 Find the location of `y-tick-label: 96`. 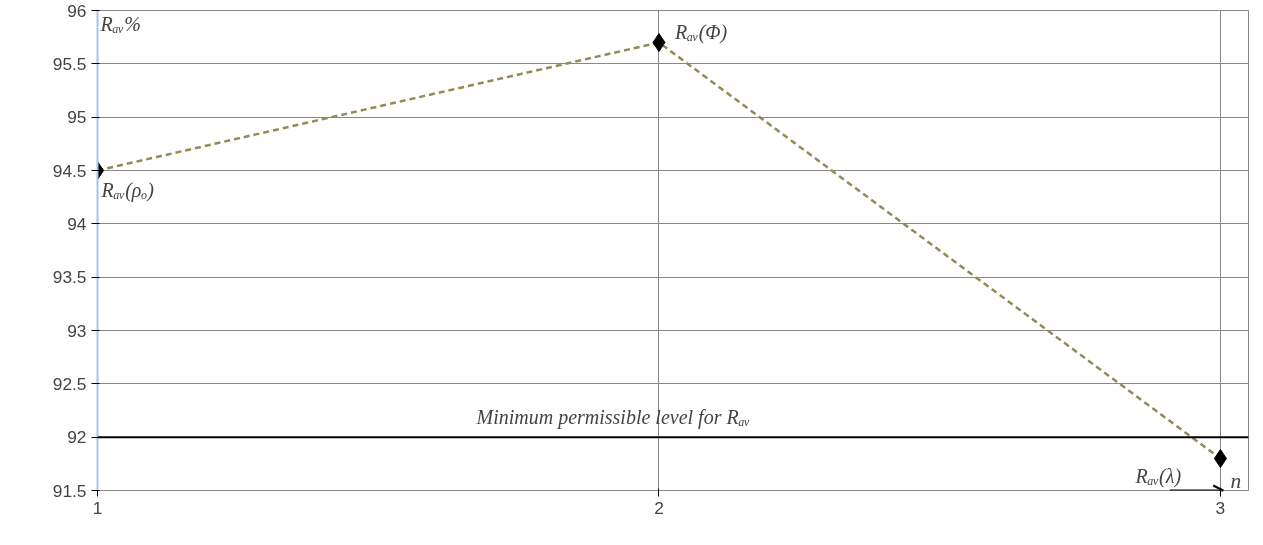

y-tick-label: 96 is located at coordinates (77, 10).